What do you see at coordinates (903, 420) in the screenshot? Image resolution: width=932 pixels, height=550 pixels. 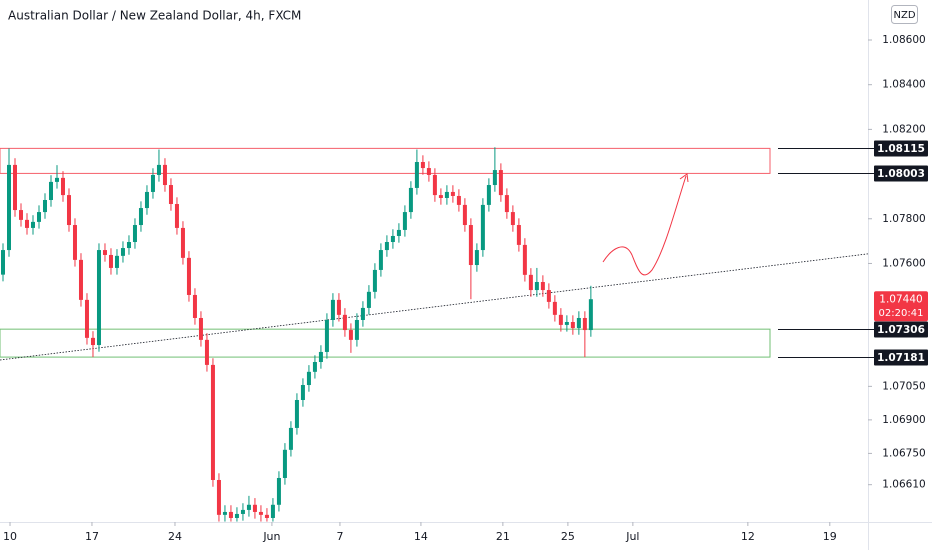 I see `y-tick-label: 1.06900` at bounding box center [903, 420].